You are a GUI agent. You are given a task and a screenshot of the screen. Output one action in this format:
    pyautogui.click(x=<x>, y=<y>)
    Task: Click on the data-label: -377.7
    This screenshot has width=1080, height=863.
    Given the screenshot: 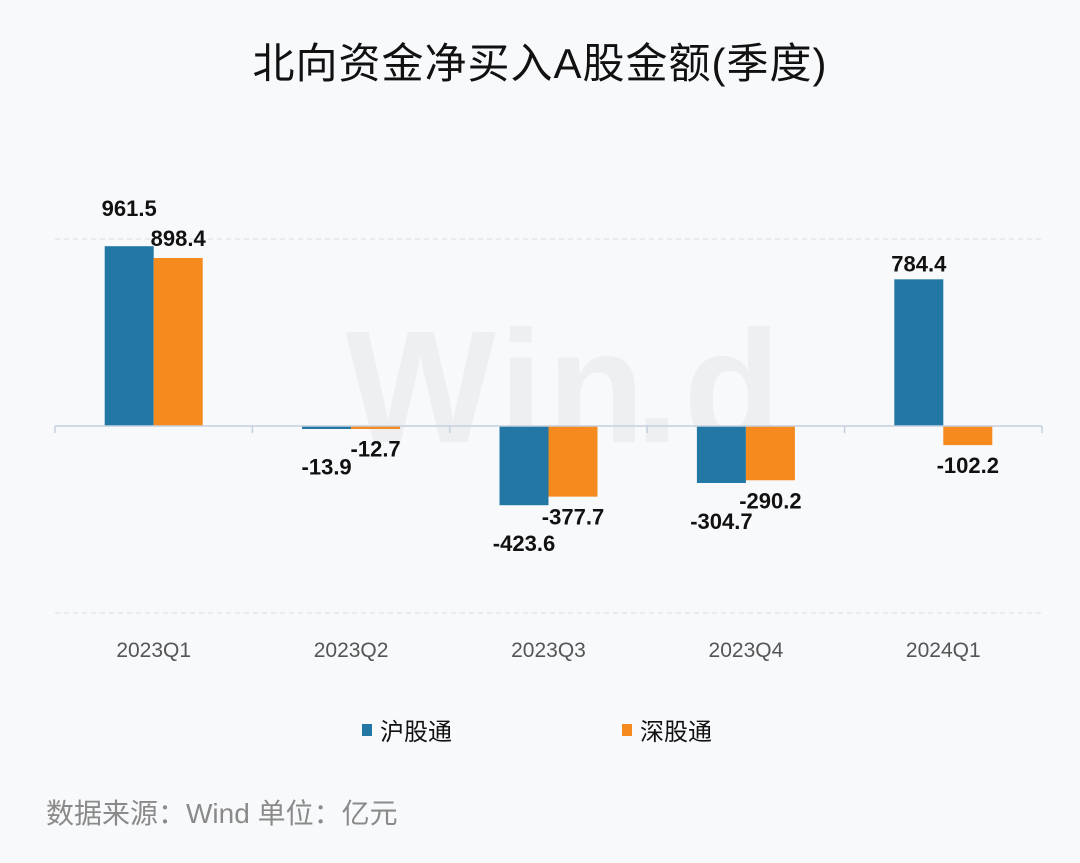 What is the action you would take?
    pyautogui.click(x=573, y=517)
    